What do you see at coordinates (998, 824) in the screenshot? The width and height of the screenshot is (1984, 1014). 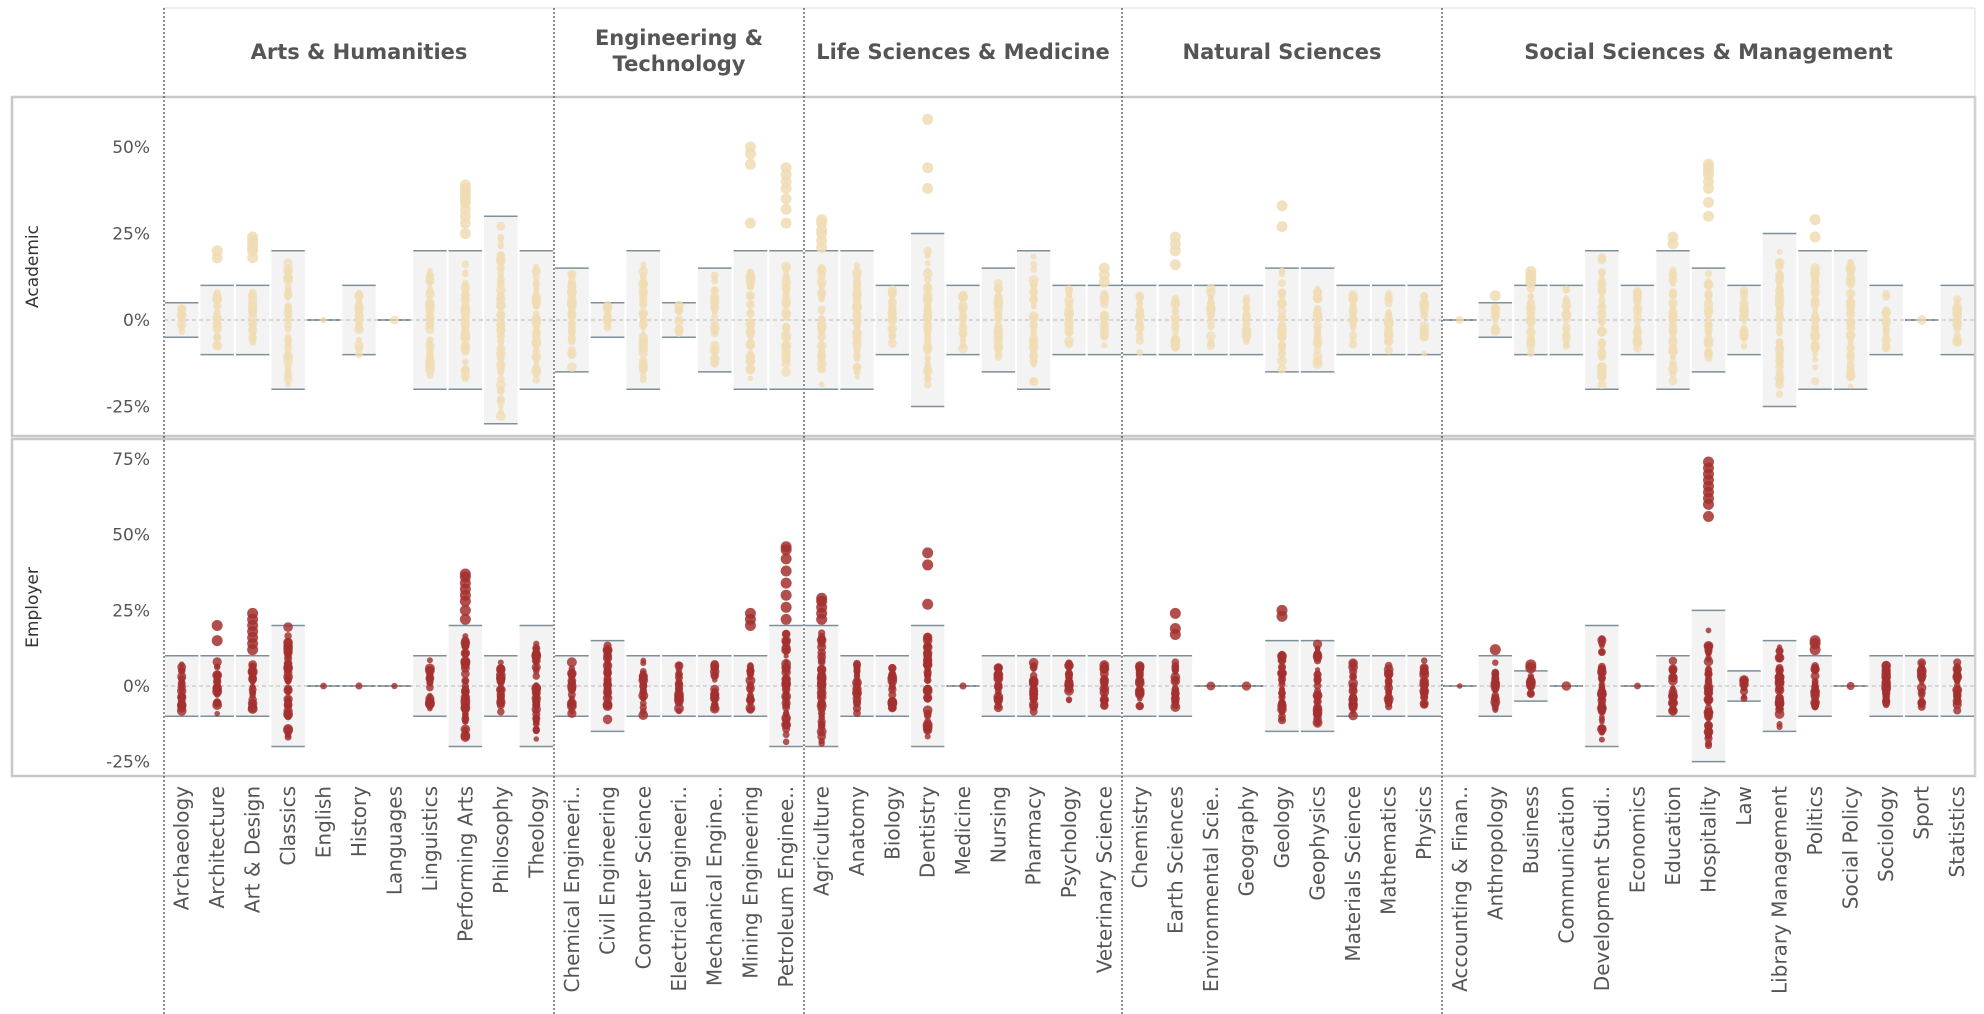 I see `subject-label: Nursing` at bounding box center [998, 824].